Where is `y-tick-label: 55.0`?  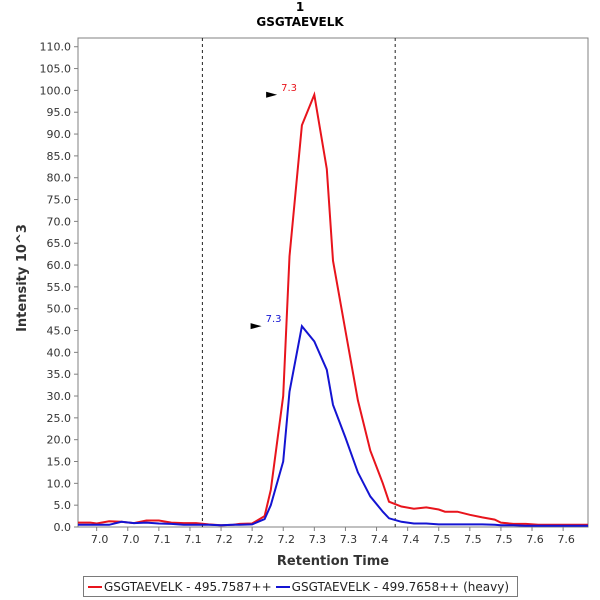 y-tick-label: 55.0 is located at coordinates (59, 287).